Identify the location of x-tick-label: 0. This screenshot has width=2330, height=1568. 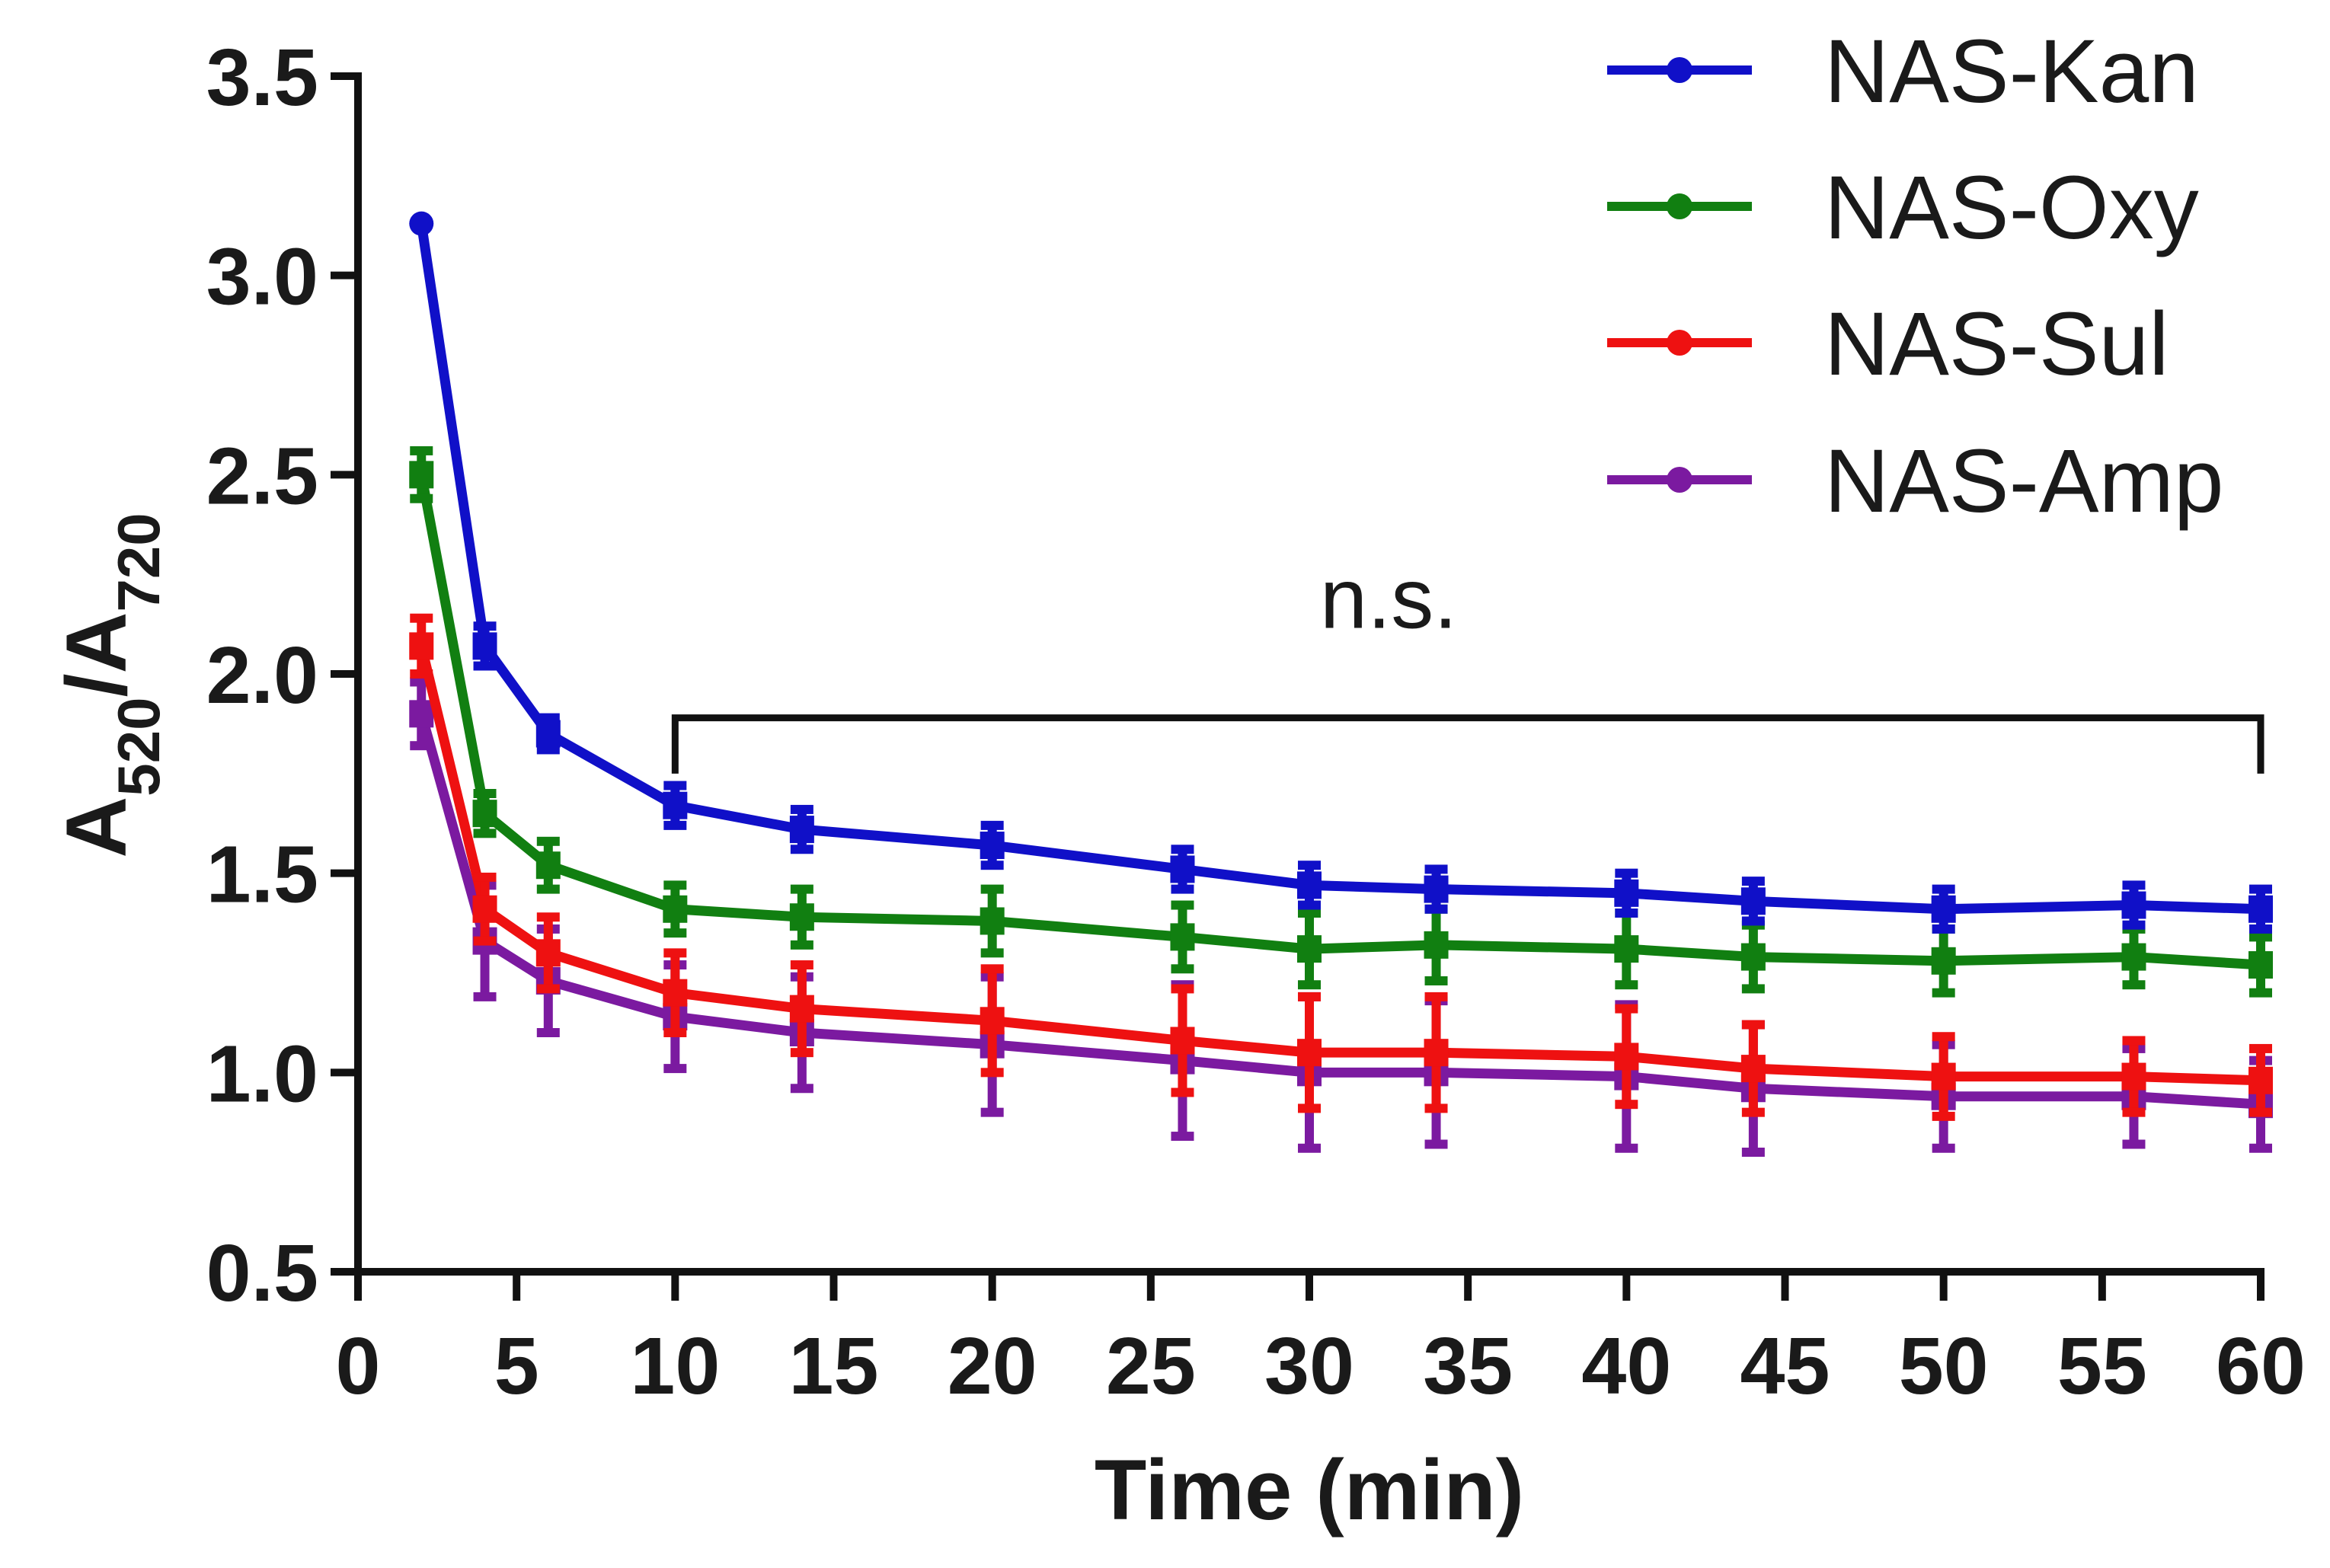
(358, 1366).